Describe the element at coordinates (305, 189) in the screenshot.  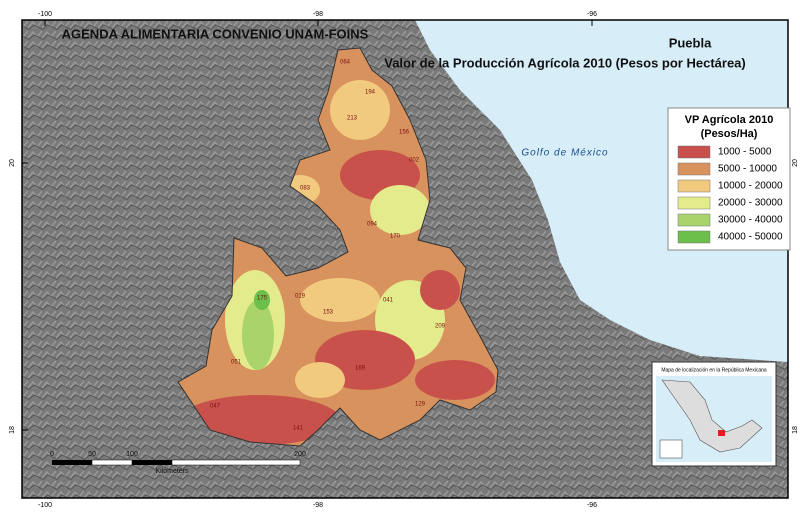
I see `municipality-label: 083` at that location.